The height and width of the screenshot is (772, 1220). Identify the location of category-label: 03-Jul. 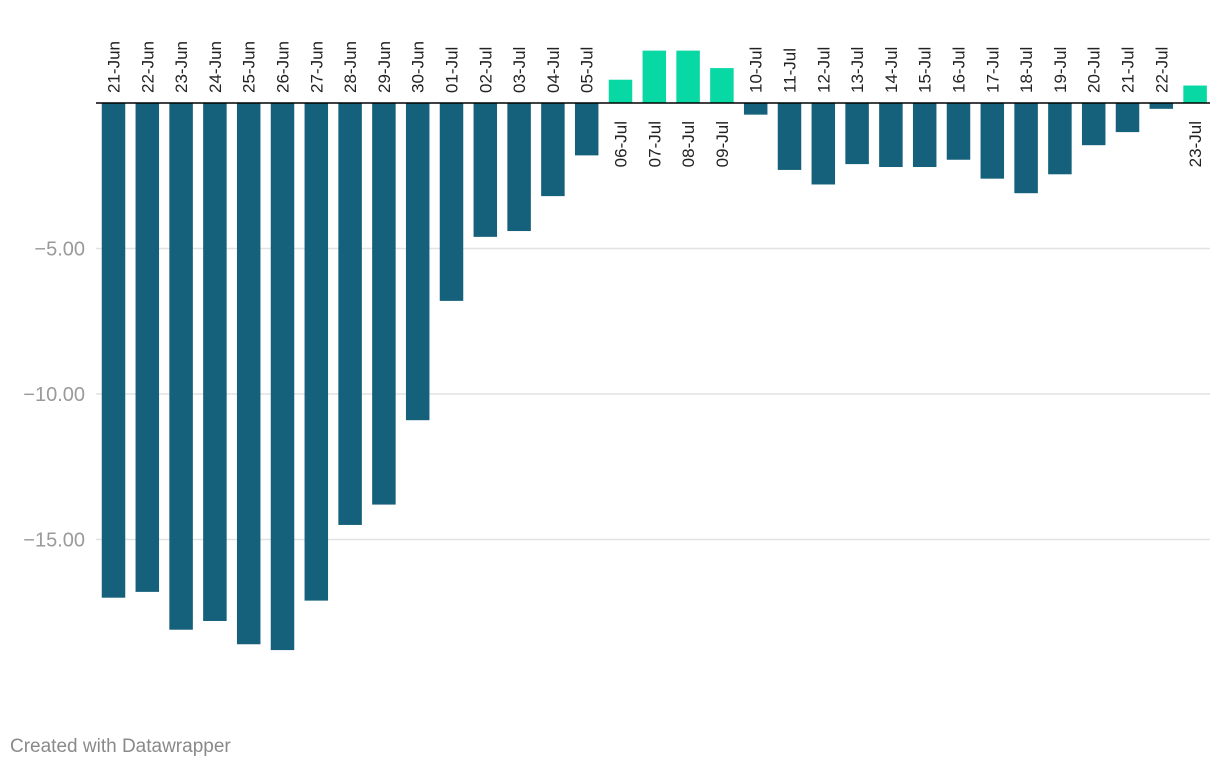
(519, 70).